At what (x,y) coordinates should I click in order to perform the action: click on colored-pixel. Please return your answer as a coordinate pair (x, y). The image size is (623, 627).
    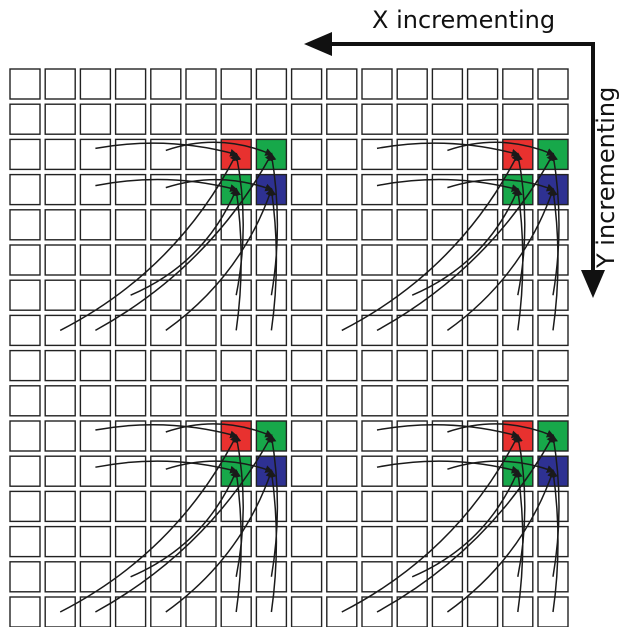
    Looking at the image, I should click on (271, 189).